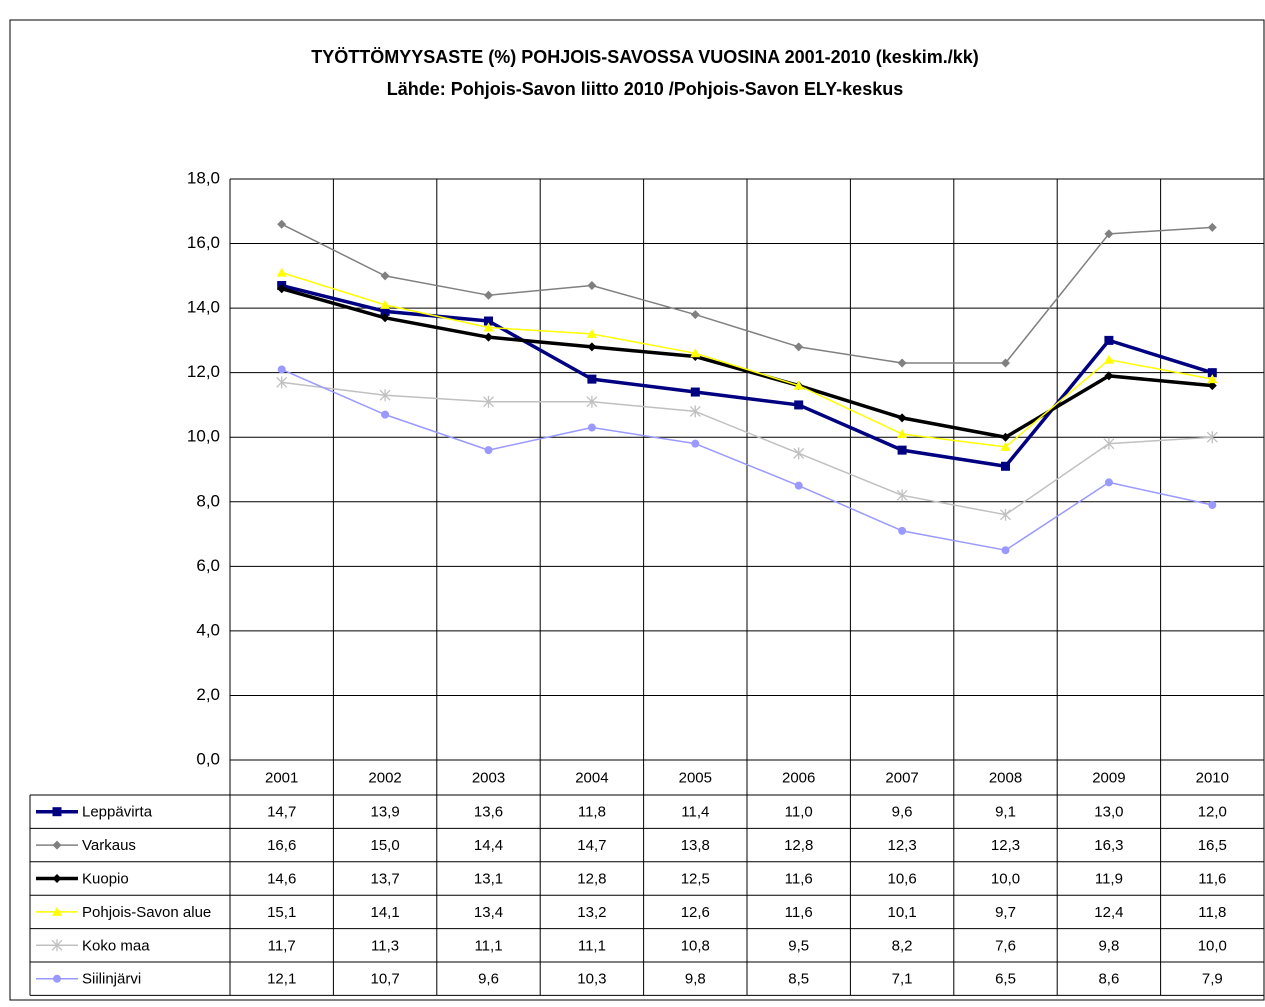  What do you see at coordinates (208, 758) in the screenshot?
I see `y-tick-label: 0,0` at bounding box center [208, 758].